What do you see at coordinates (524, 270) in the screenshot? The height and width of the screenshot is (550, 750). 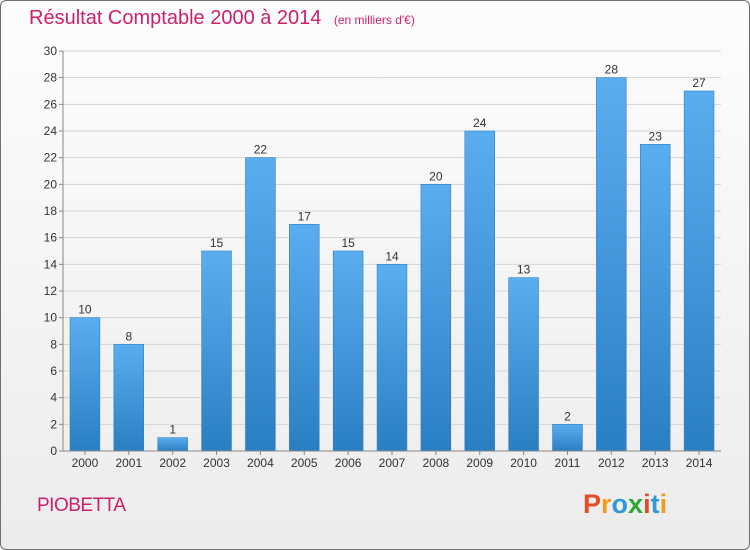 I see `value-label-2010: 13` at bounding box center [524, 270].